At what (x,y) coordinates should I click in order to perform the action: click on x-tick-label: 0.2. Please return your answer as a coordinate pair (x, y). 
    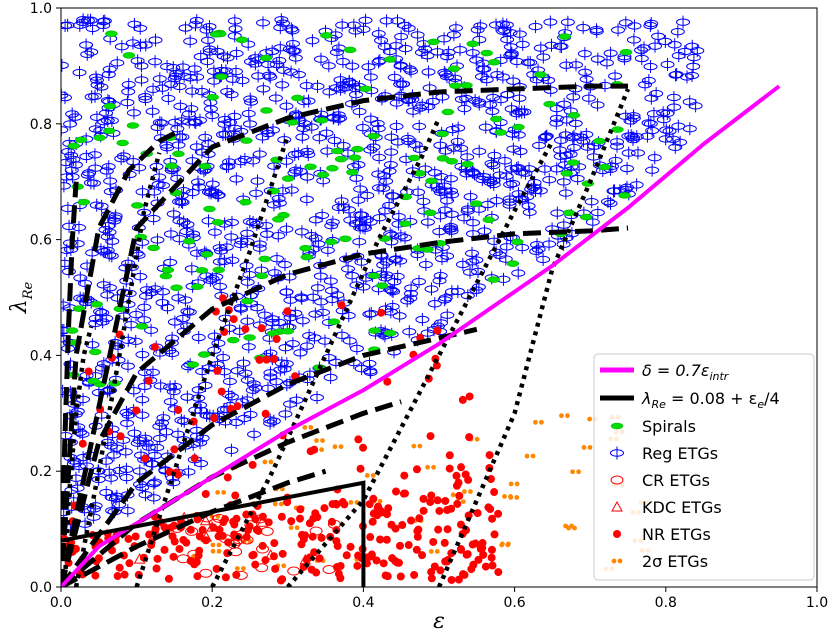
    Looking at the image, I should click on (212, 603).